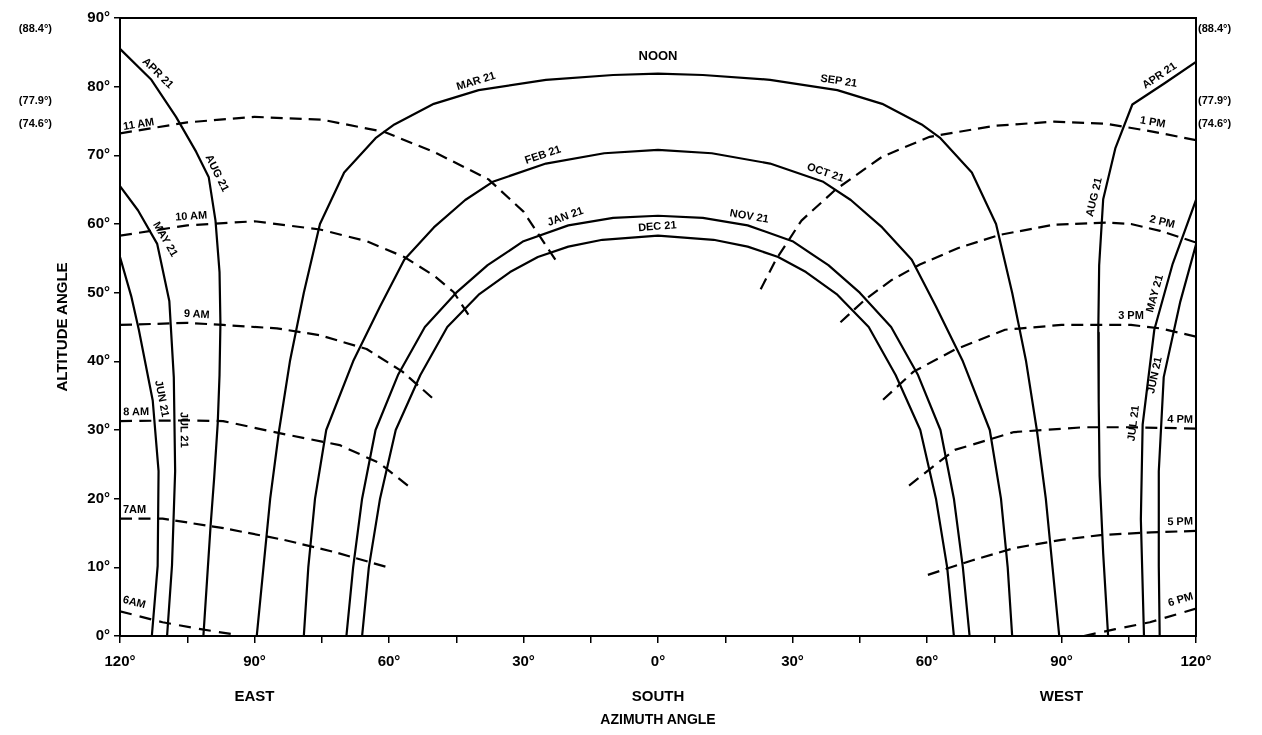  Describe the element at coordinates (1215, 100) in the screenshot. I see `y2-tick-label: (77.9°)` at that location.